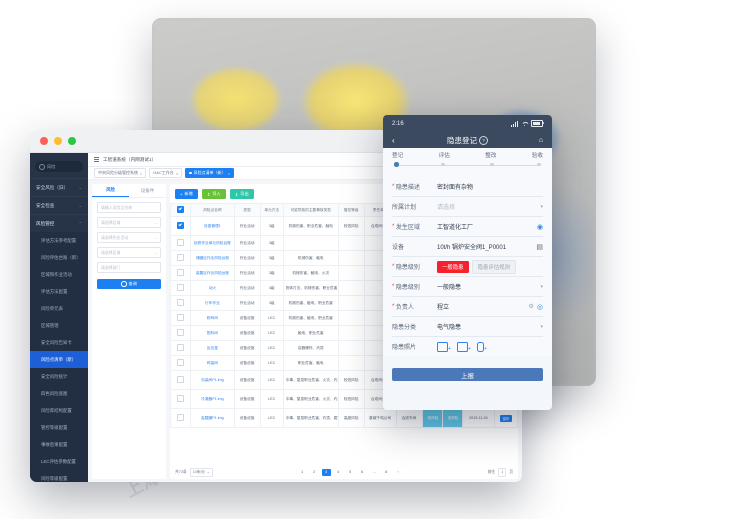 The image size is (738, 519). Describe the element at coordinates (59, 308) in the screenshot. I see `sidebar-item-risk-unit-table: 风险单元表` at that location.